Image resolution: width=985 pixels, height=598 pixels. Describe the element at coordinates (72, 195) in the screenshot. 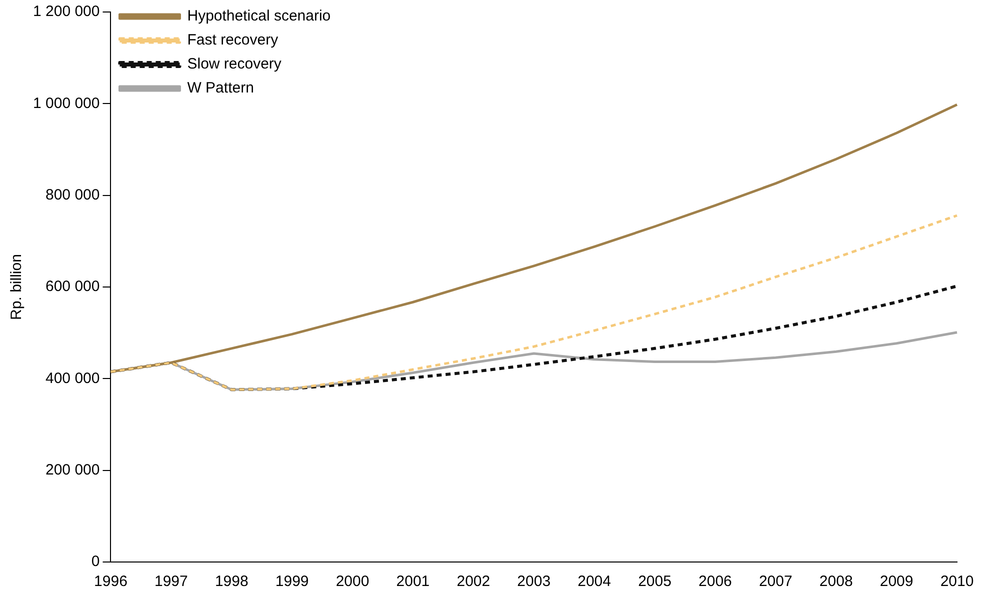

I see `y-tick-label: 800 000` at that location.